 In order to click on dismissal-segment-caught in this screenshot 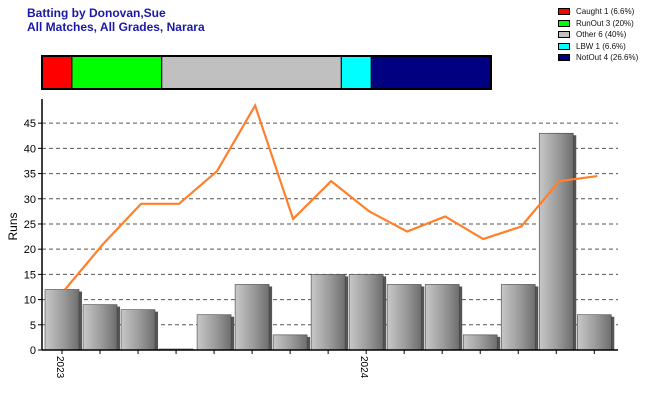, I will do `click(57, 72)`.